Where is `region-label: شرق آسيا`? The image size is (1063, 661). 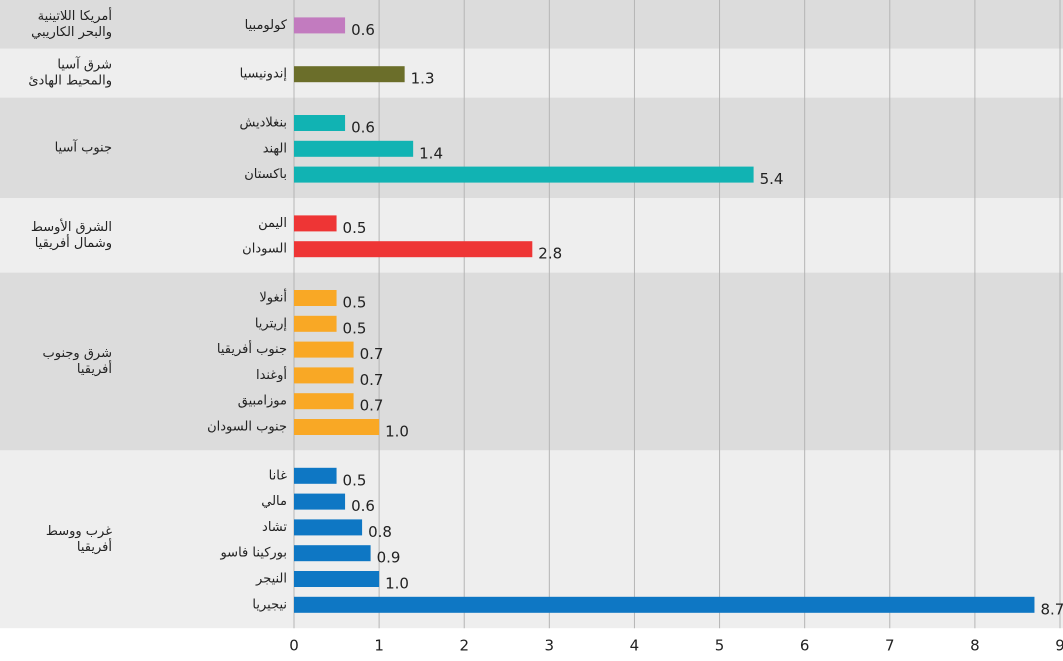 region-label: شرق آسيا is located at coordinates (84, 64).